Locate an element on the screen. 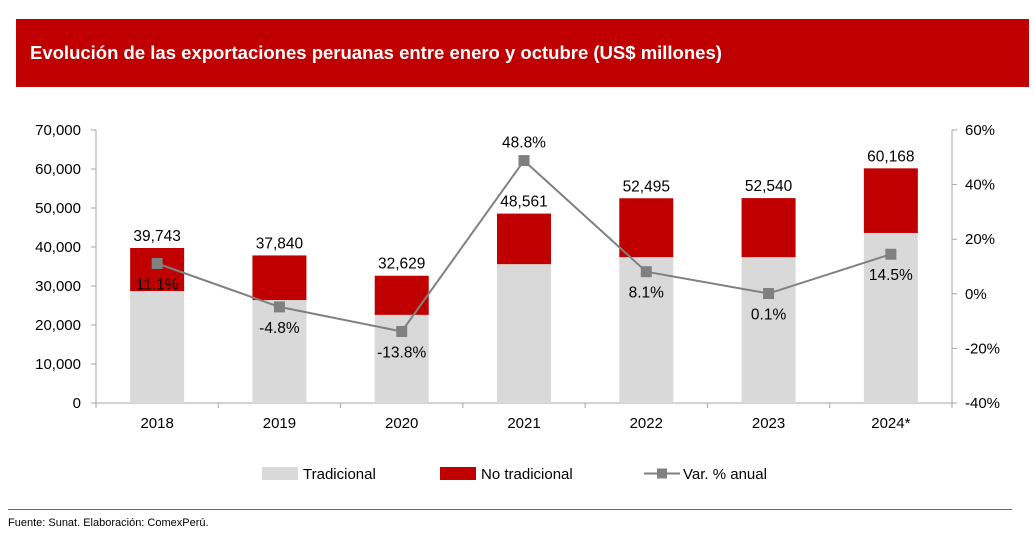  left-tick-label: 60,000 is located at coordinates (58, 169).